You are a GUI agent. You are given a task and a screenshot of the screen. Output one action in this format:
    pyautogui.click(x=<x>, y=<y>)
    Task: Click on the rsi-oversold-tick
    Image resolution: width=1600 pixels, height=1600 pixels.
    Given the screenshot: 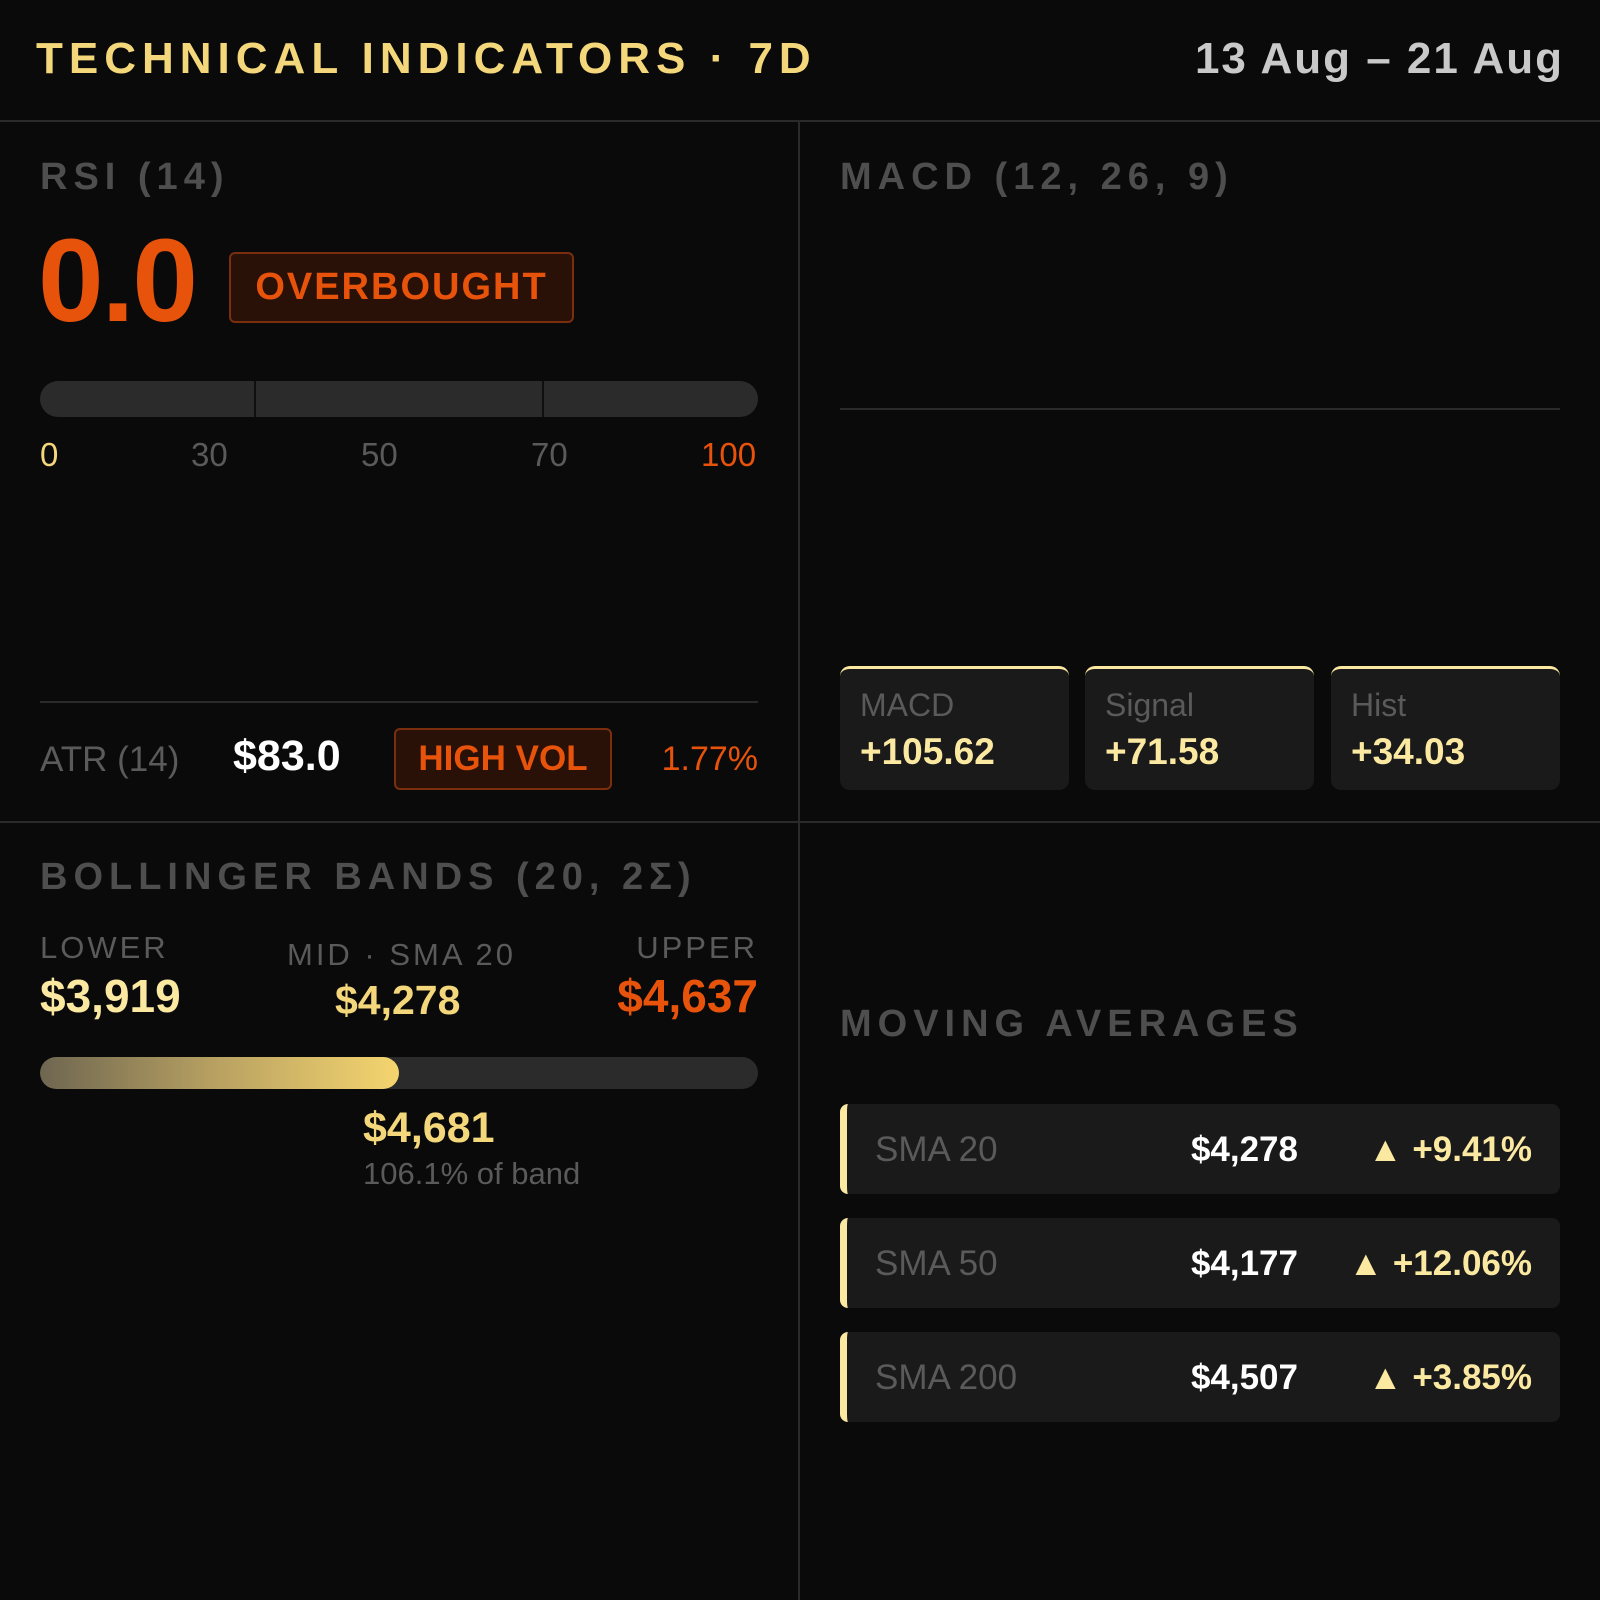 What is the action you would take?
    pyautogui.click(x=255, y=399)
    